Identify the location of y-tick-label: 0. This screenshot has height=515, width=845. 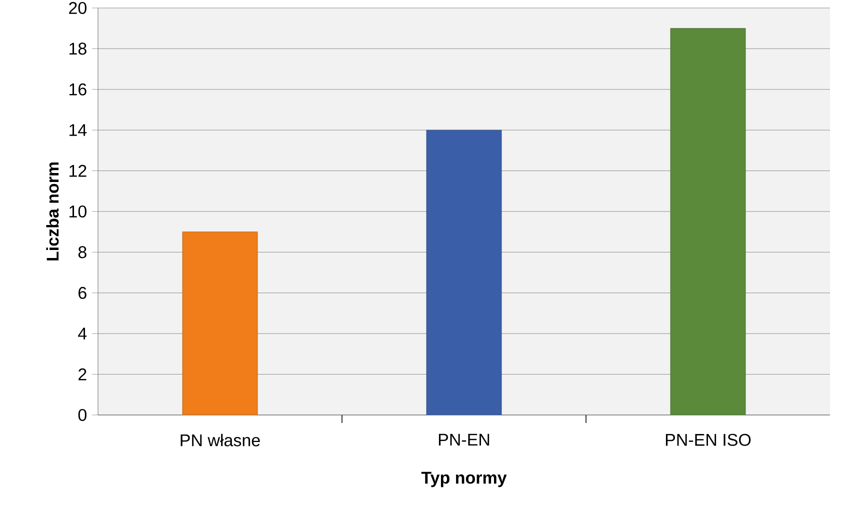
(82, 415).